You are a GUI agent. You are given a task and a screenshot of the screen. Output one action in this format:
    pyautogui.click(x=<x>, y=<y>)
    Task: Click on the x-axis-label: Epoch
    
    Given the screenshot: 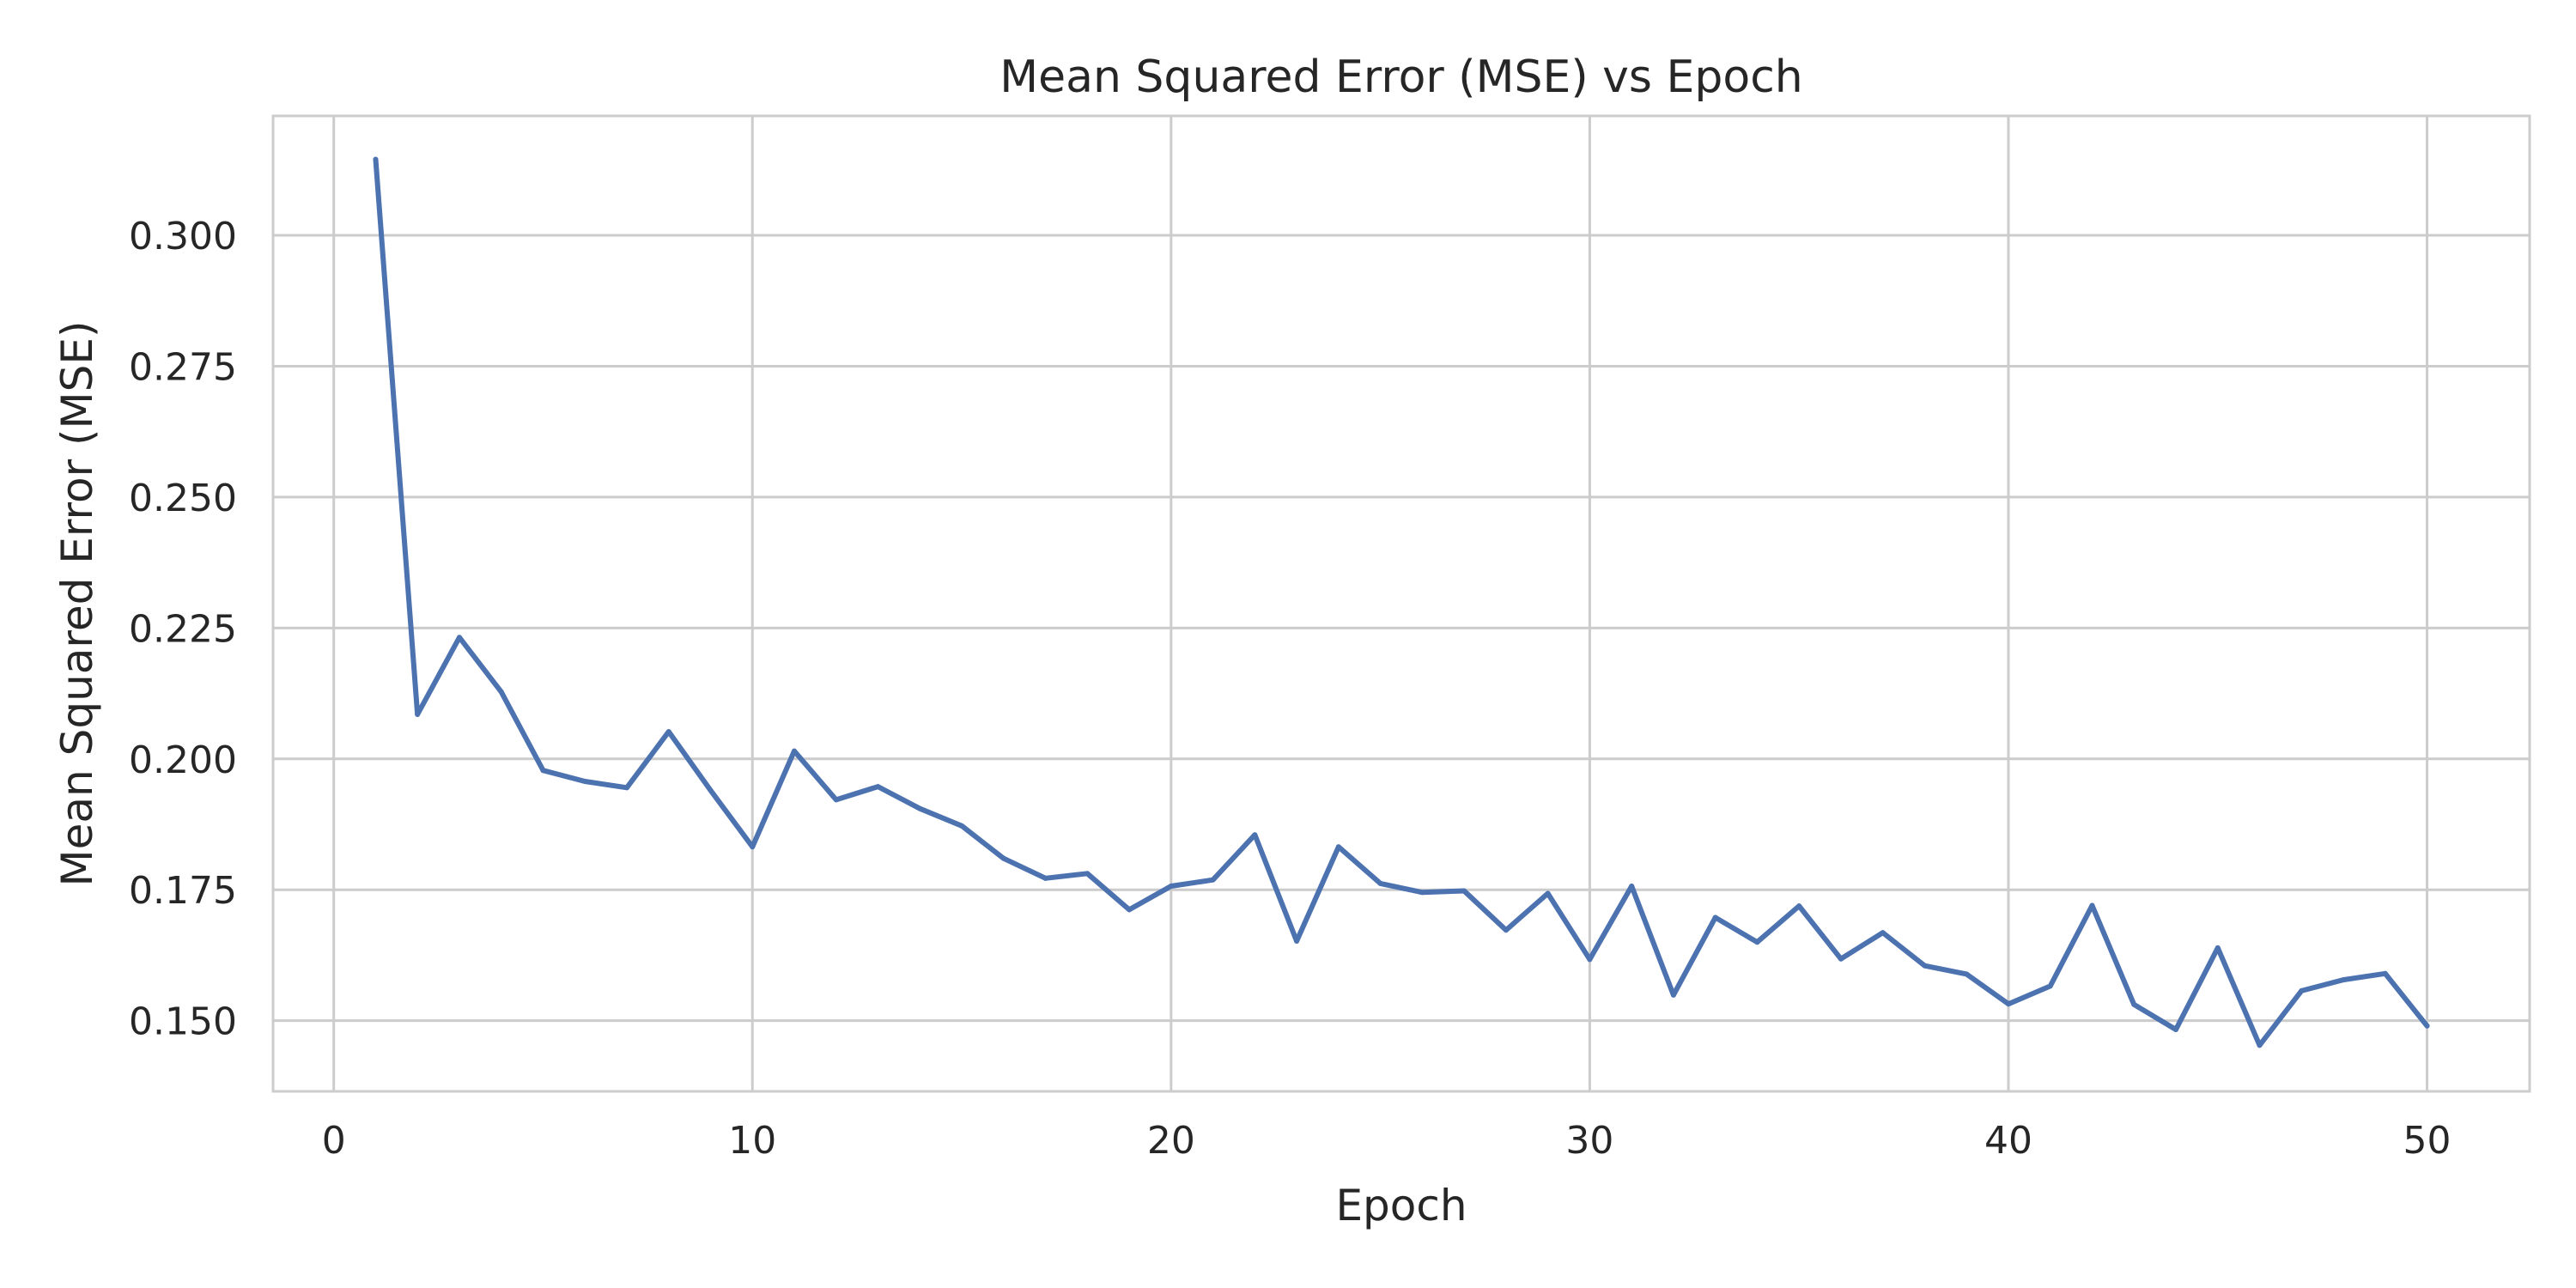 What is the action you would take?
    pyautogui.click(x=1401, y=1206)
    